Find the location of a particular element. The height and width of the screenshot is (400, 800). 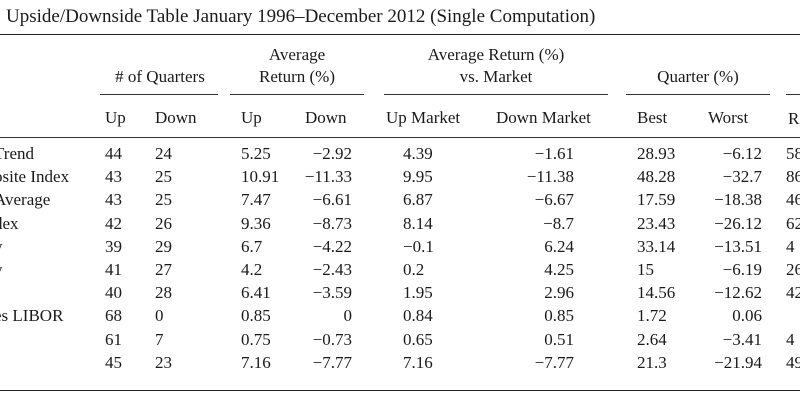

subheader-return-up: Up is located at coordinates (251, 117).